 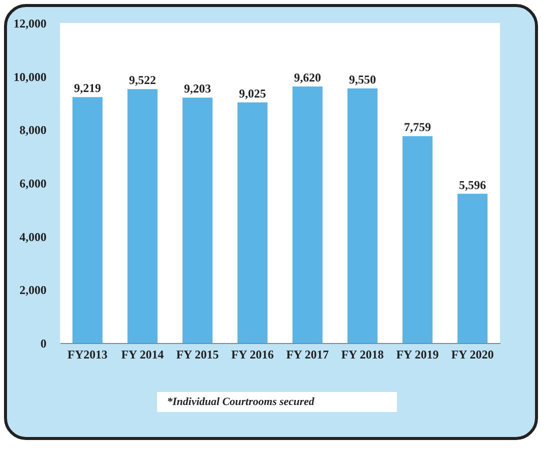 I want to click on y-tick-label: 12,000, so click(x=30, y=23).